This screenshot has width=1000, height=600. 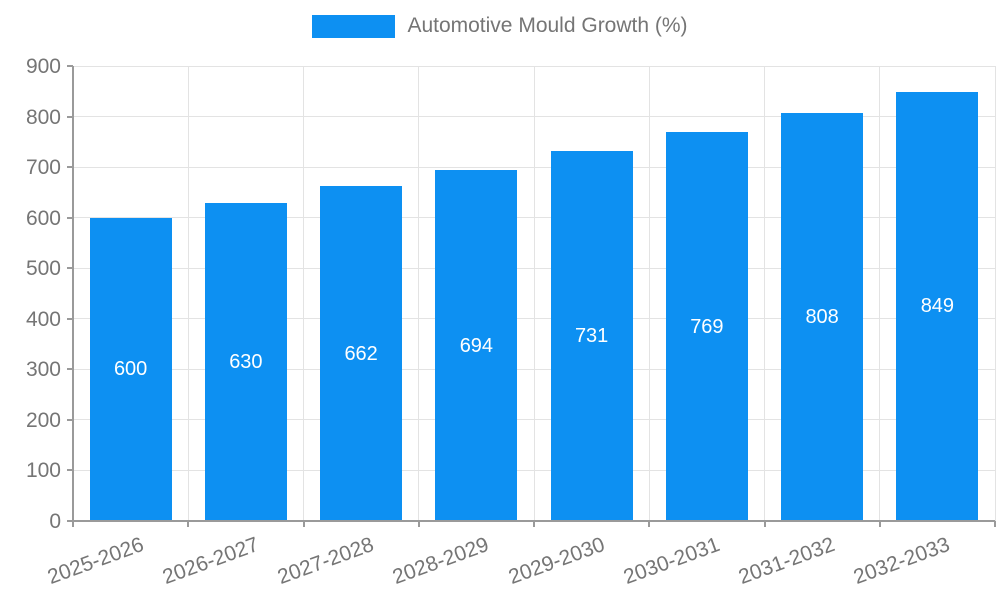 I want to click on y-axis-tick-label: 500, so click(x=43, y=269).